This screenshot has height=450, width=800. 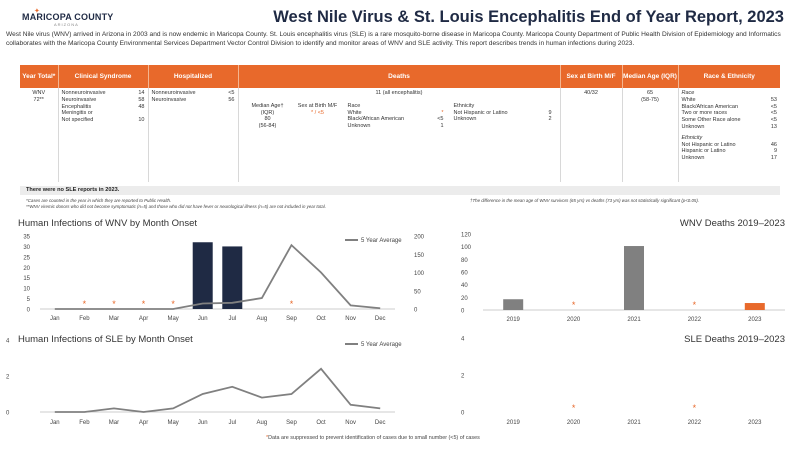 I want to click on y-tick-label: 15, so click(x=26, y=279).